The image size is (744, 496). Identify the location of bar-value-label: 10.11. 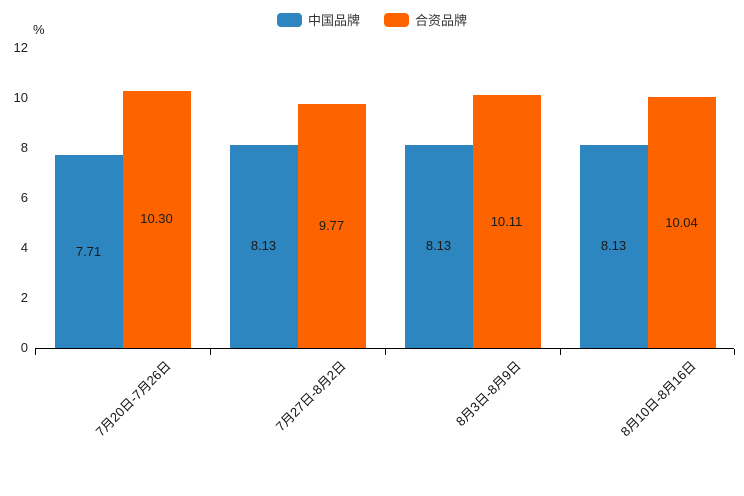
(506, 221).